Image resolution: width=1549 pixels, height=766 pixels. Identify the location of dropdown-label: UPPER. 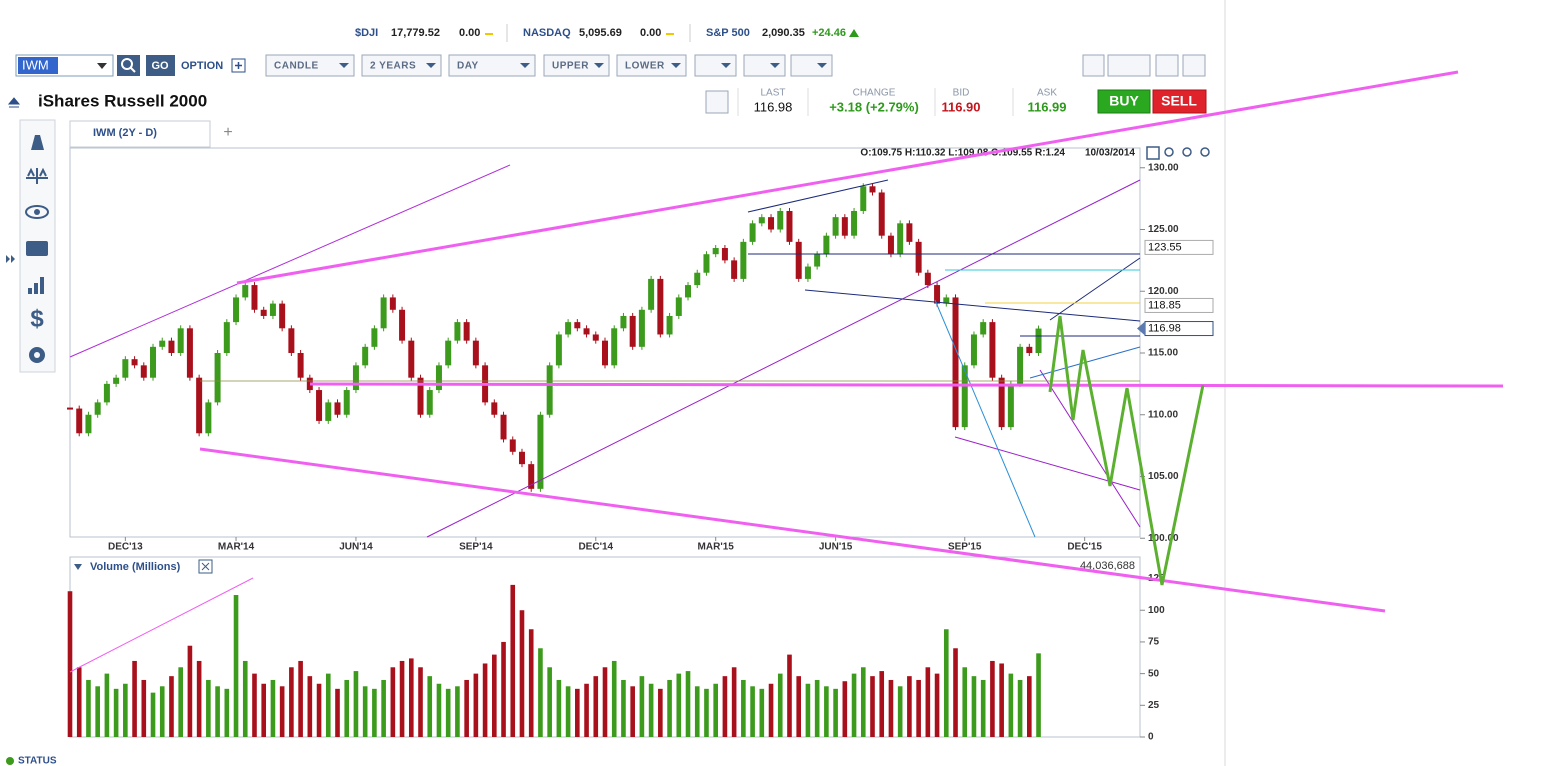
(570, 66).